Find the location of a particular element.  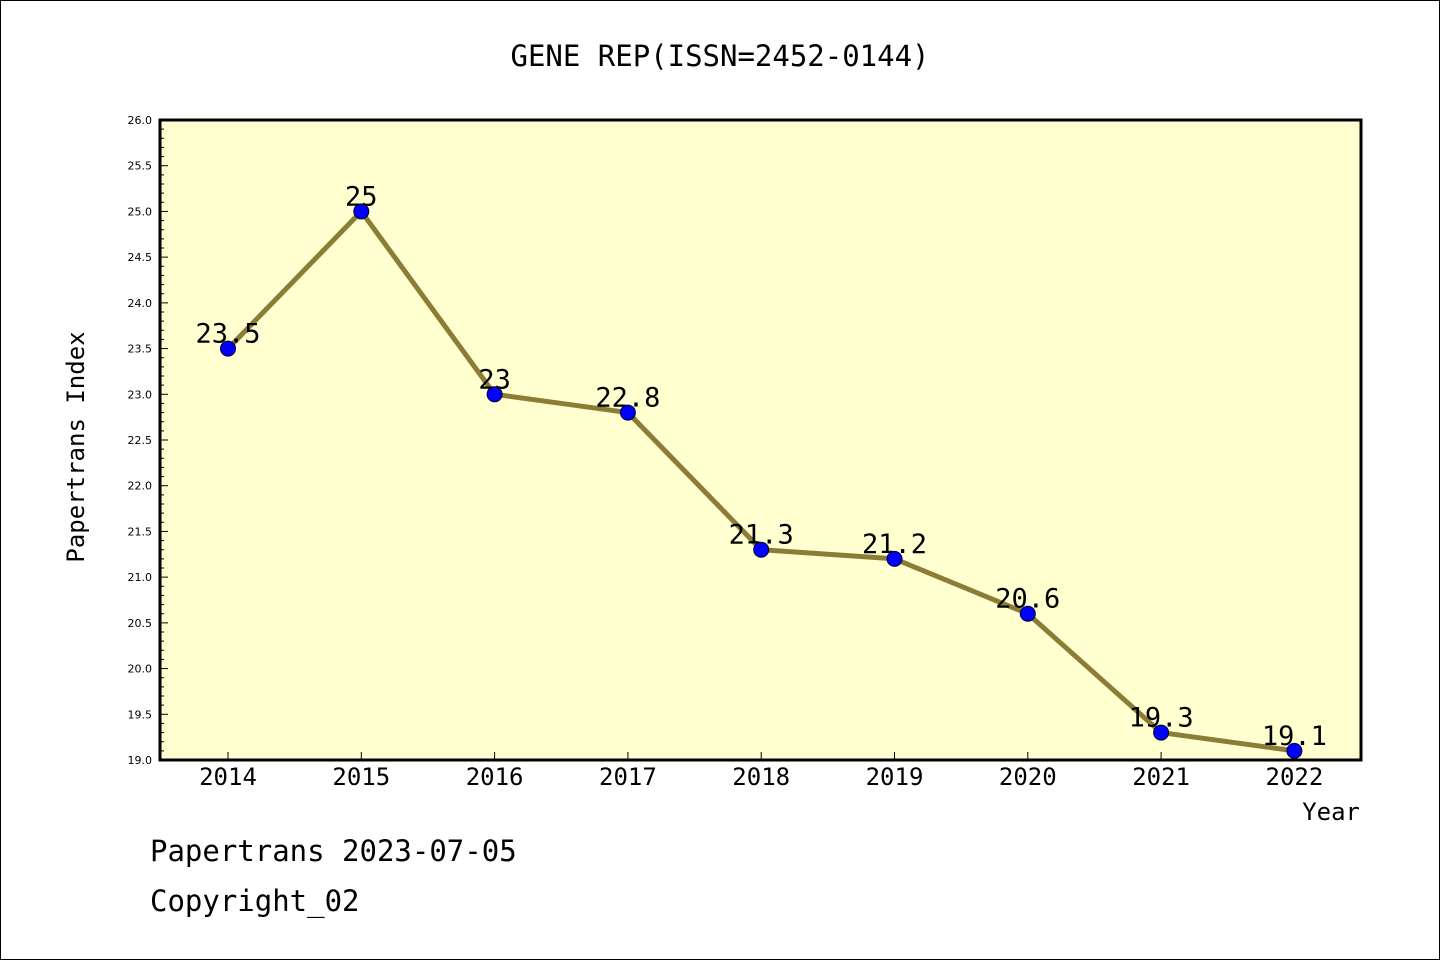

x-tick-label: 2014 is located at coordinates (228, 777).